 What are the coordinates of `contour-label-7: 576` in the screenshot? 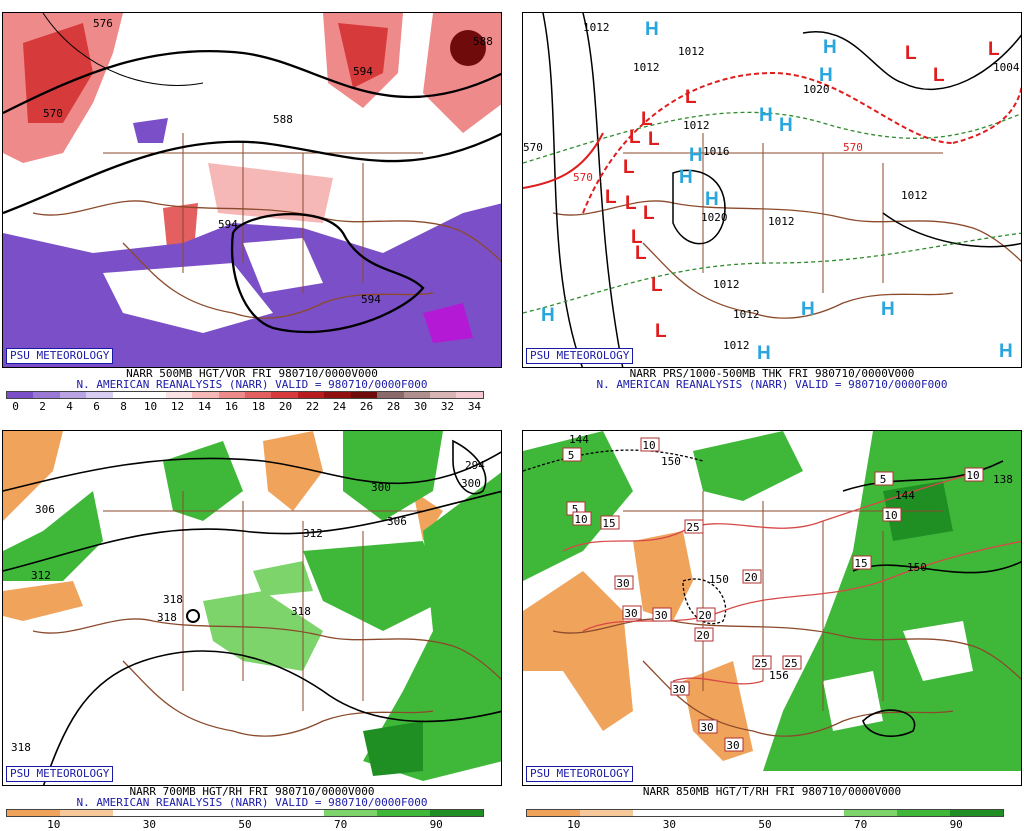 It's located at (103, 23).